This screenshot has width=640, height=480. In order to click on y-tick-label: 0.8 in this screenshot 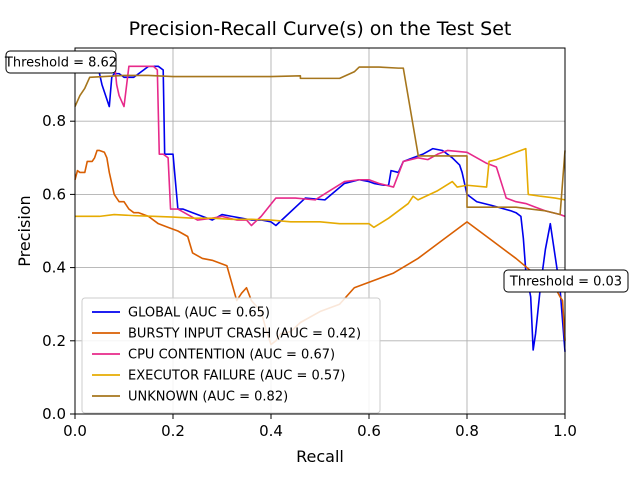, I will do `click(54, 121)`.